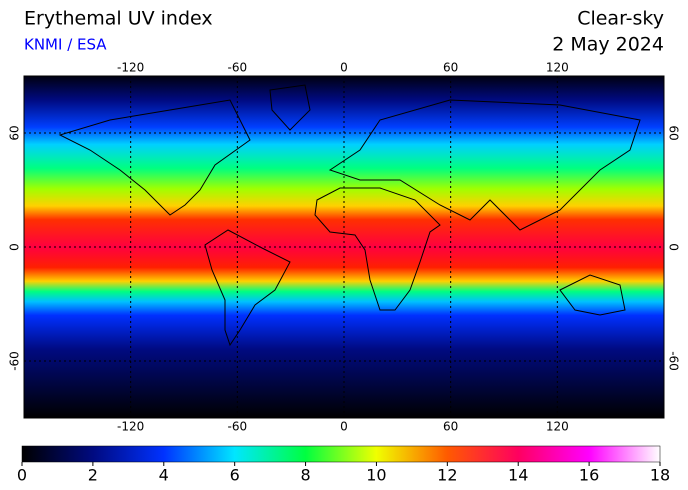  What do you see at coordinates (305, 475) in the screenshot?
I see `colorbar-label: 8` at bounding box center [305, 475].